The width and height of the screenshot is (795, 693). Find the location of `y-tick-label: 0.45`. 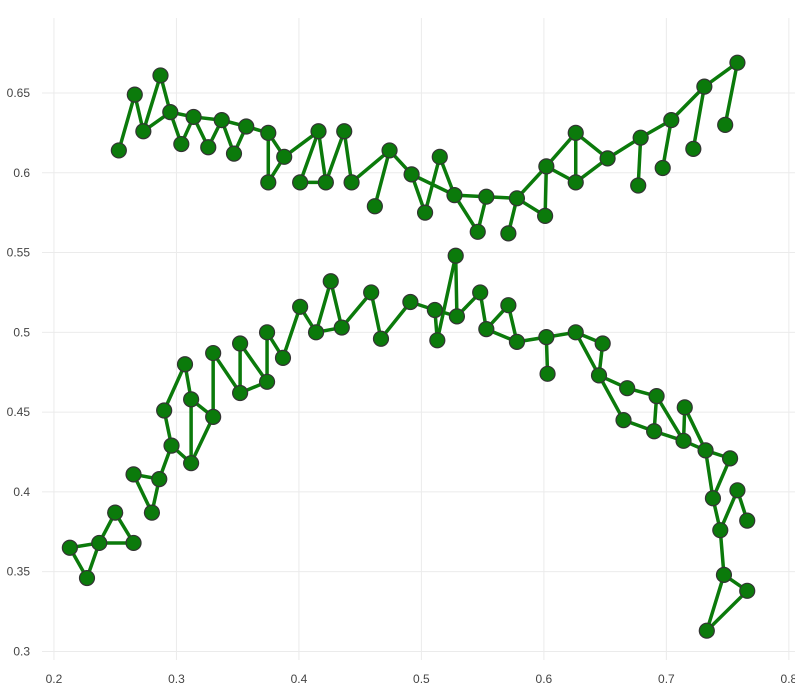

y-tick-label: 0.45 is located at coordinates (19, 412).